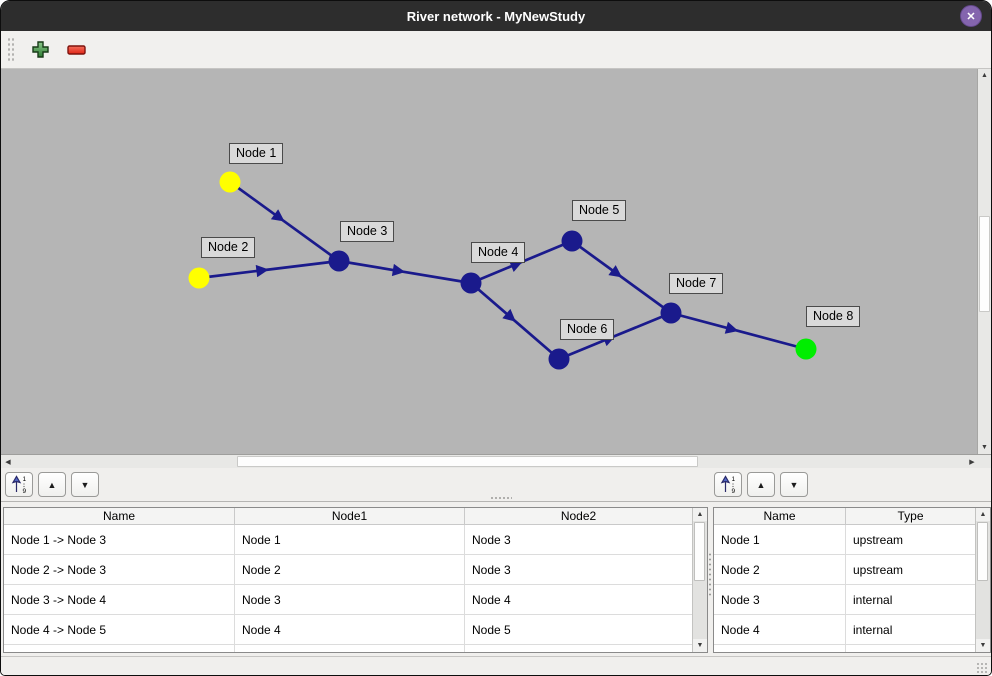 This screenshot has width=992, height=676. What do you see at coordinates (578, 648) in the screenshot?
I see `table-cell: Node 6` at bounding box center [578, 648].